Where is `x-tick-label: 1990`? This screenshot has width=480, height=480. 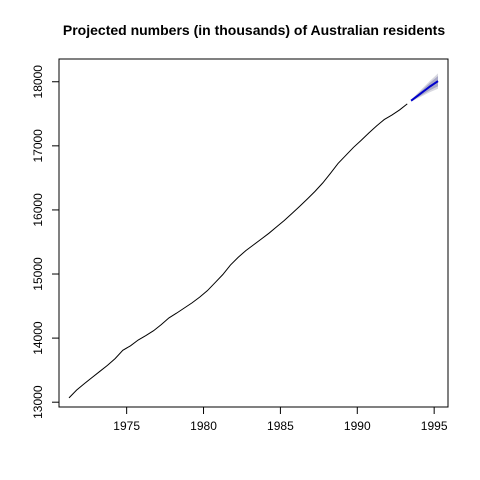 x-tick-label: 1990 is located at coordinates (357, 426).